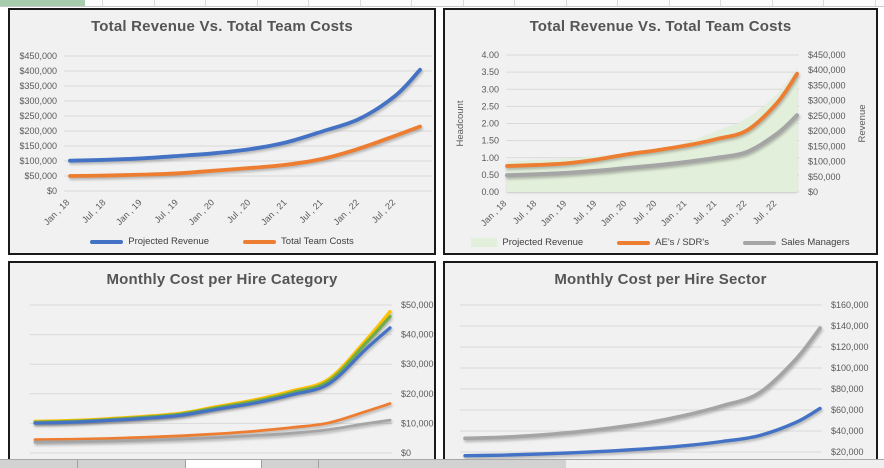 The image size is (884, 468). What do you see at coordinates (490, 55) in the screenshot?
I see `y-axis-tick-label: 4.00` at bounding box center [490, 55].